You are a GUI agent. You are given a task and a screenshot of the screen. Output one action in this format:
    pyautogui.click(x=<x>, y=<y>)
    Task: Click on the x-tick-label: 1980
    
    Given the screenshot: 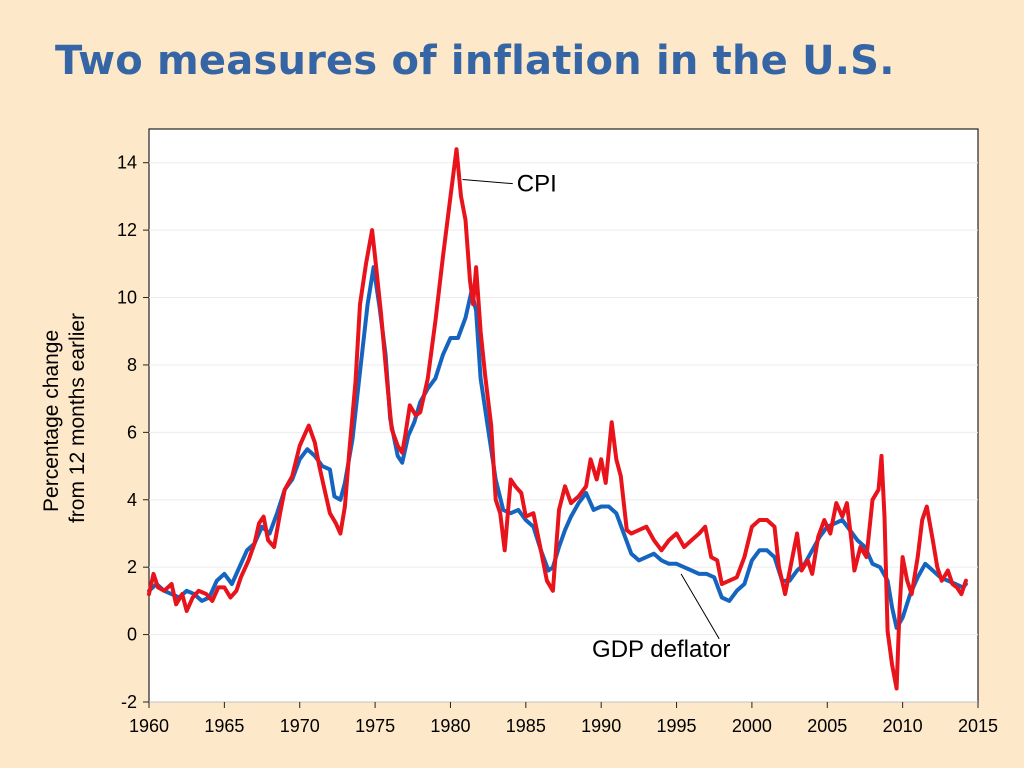 What is the action you would take?
    pyautogui.click(x=450, y=726)
    